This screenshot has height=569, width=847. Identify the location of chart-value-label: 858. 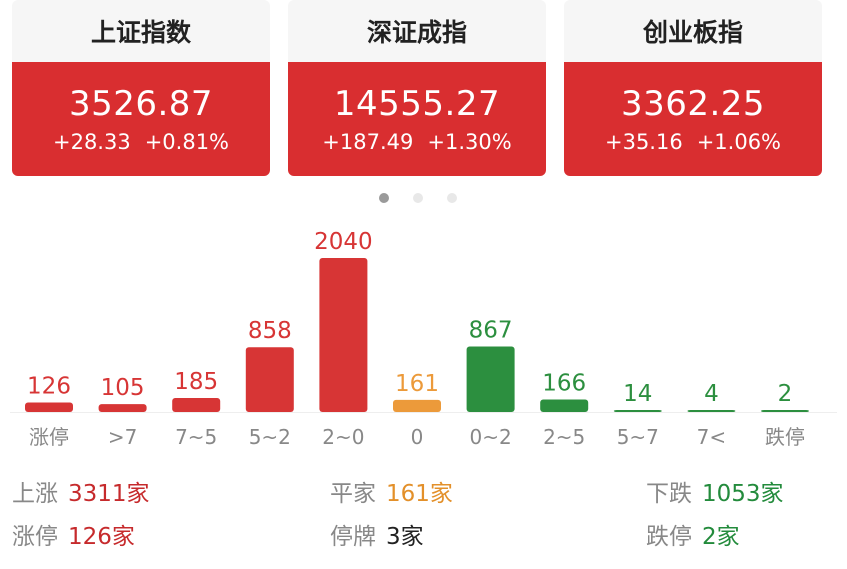
(270, 331).